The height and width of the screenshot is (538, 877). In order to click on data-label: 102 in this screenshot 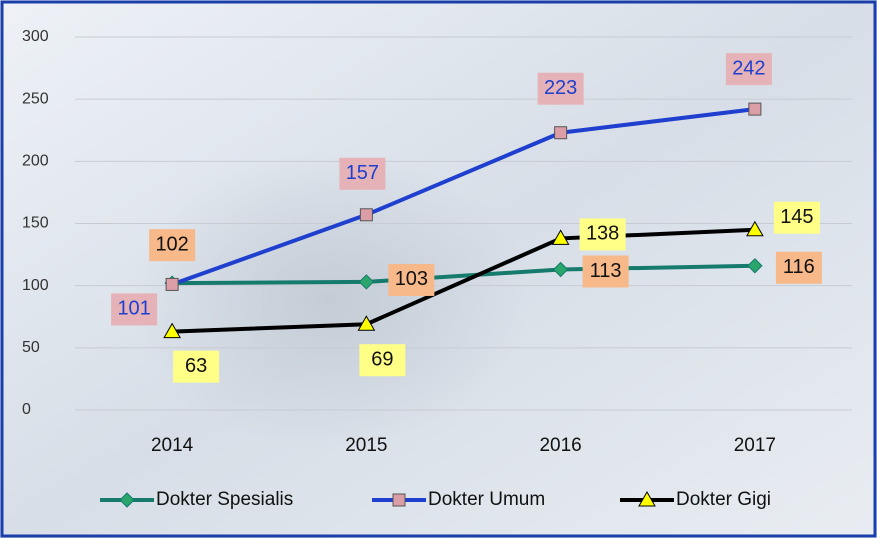, I will do `click(171, 244)`.